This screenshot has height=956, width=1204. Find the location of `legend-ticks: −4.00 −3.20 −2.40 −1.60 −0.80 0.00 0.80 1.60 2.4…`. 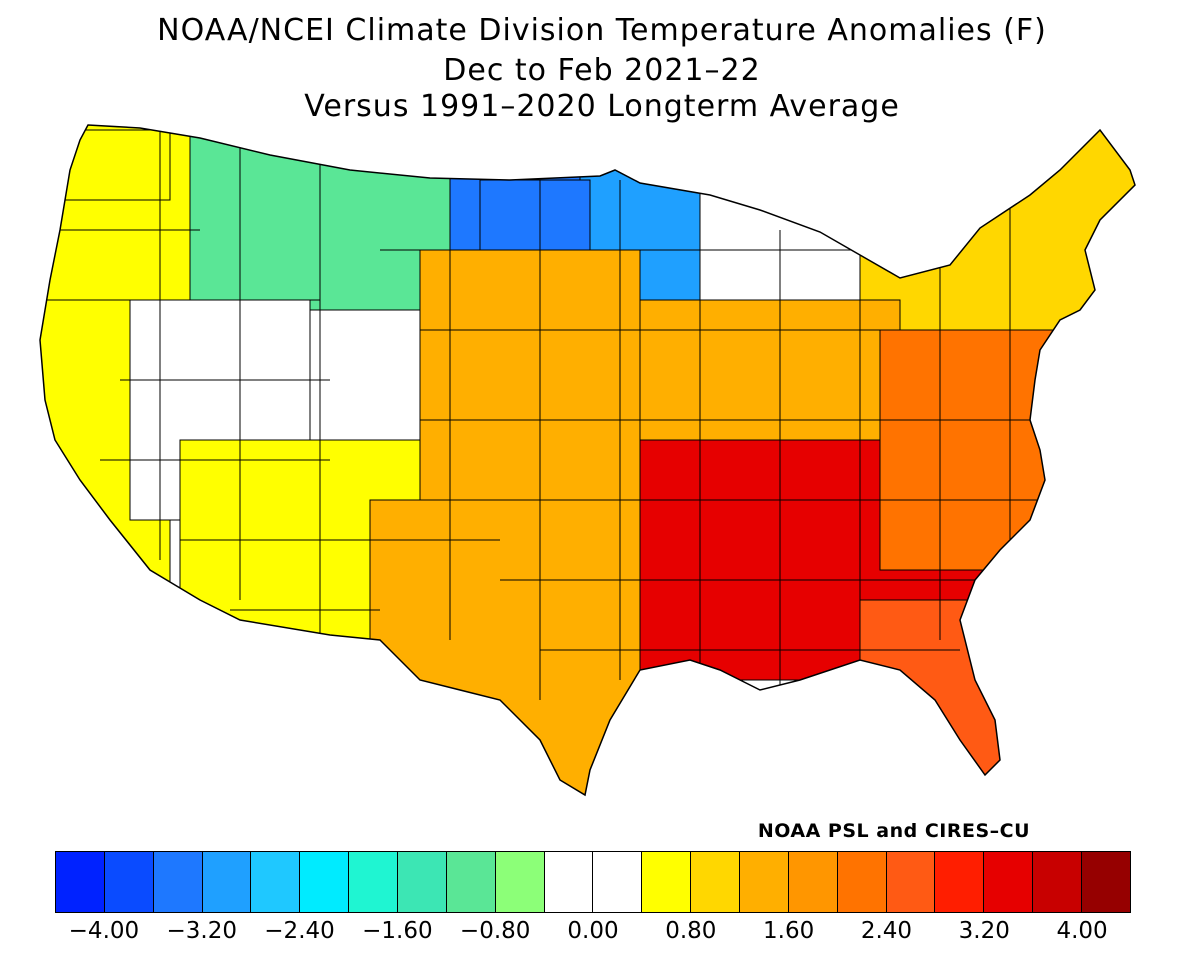

legend-ticks: −4.00 −3.20 −2.40 −1.60 −0.80 0.00 0.80 1.60 2.4… is located at coordinates (602, 933).